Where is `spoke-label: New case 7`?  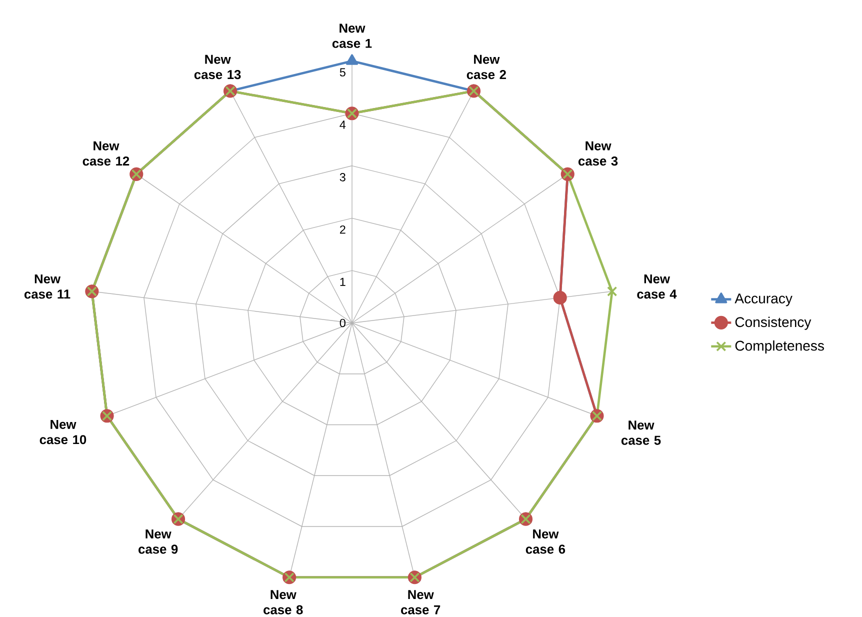 spoke-label: New case 7 is located at coordinates (420, 602).